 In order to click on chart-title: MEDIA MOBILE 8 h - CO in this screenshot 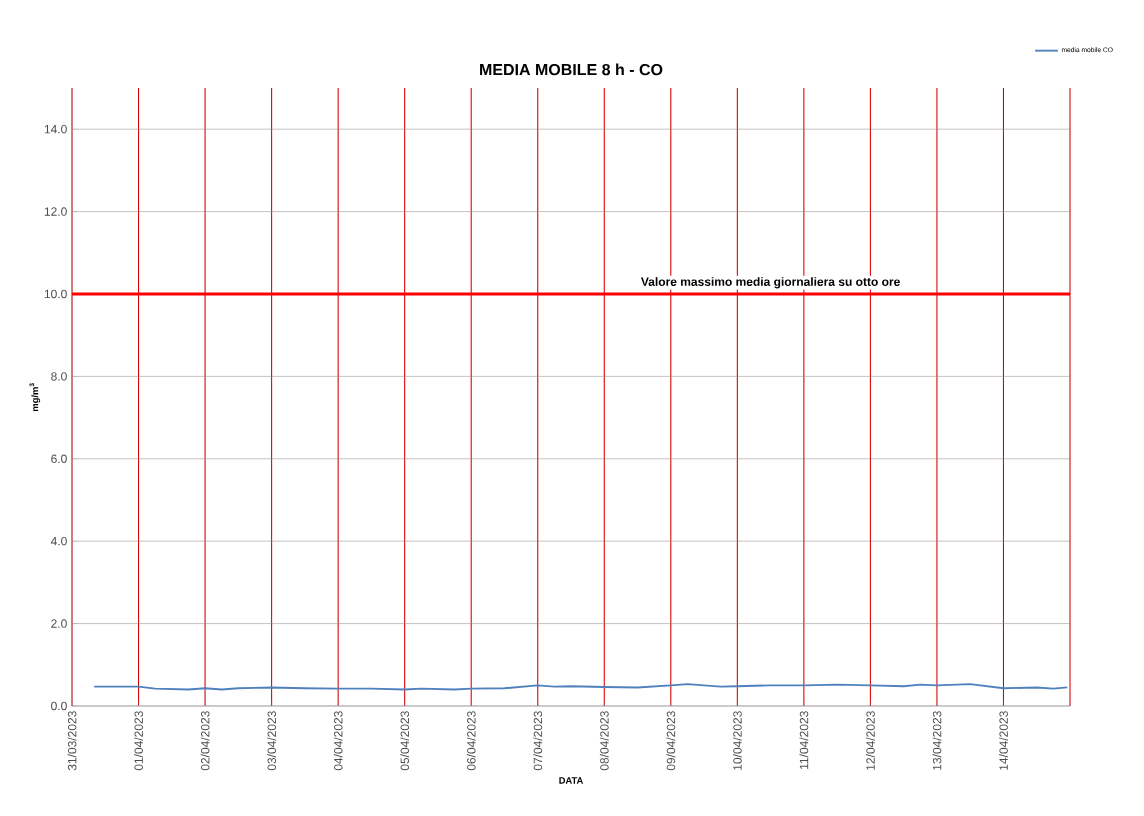, I will do `click(571, 69)`.